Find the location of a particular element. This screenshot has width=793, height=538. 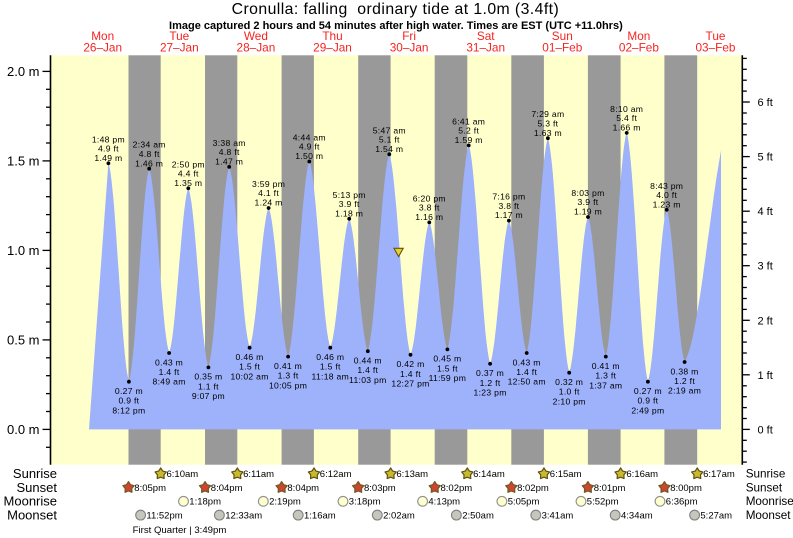

svg-text: 5.4 ft is located at coordinates (626, 118).